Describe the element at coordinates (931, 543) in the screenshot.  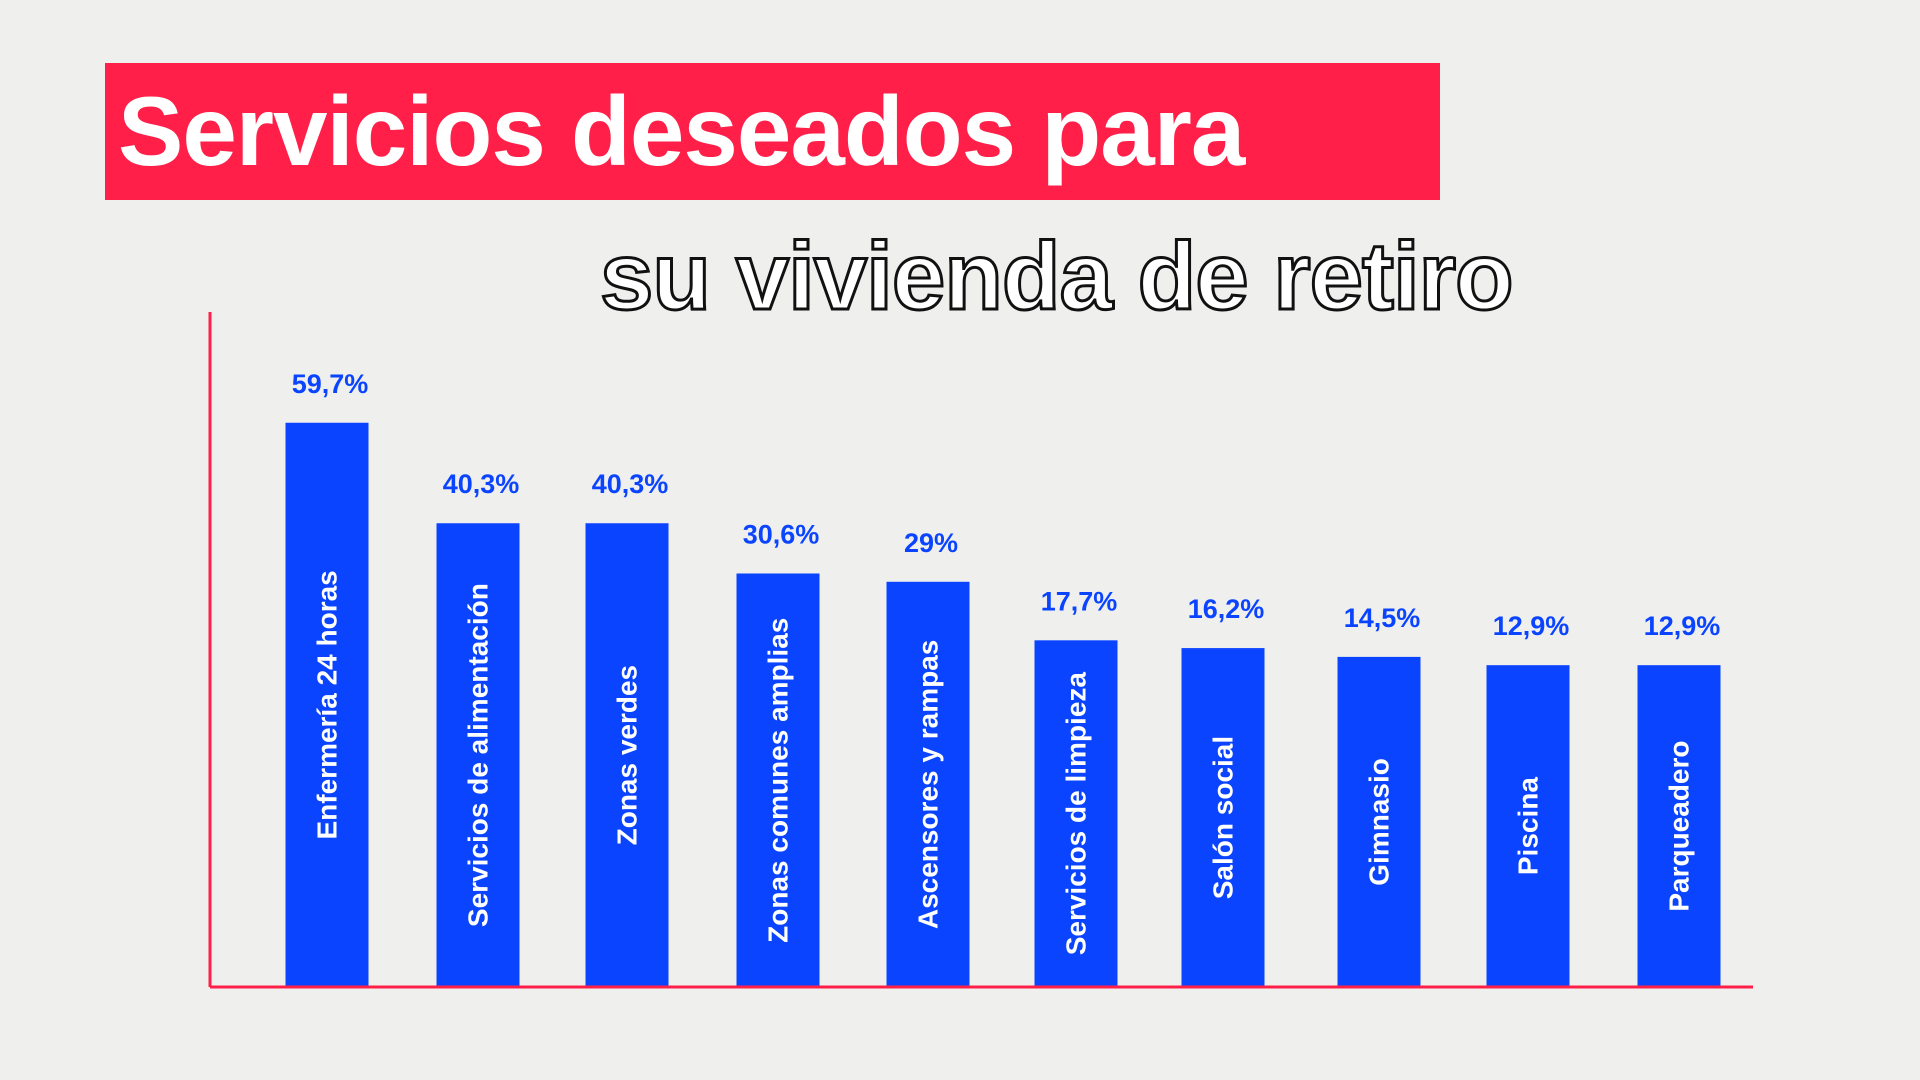
I see `data-label-5: 29%` at that location.